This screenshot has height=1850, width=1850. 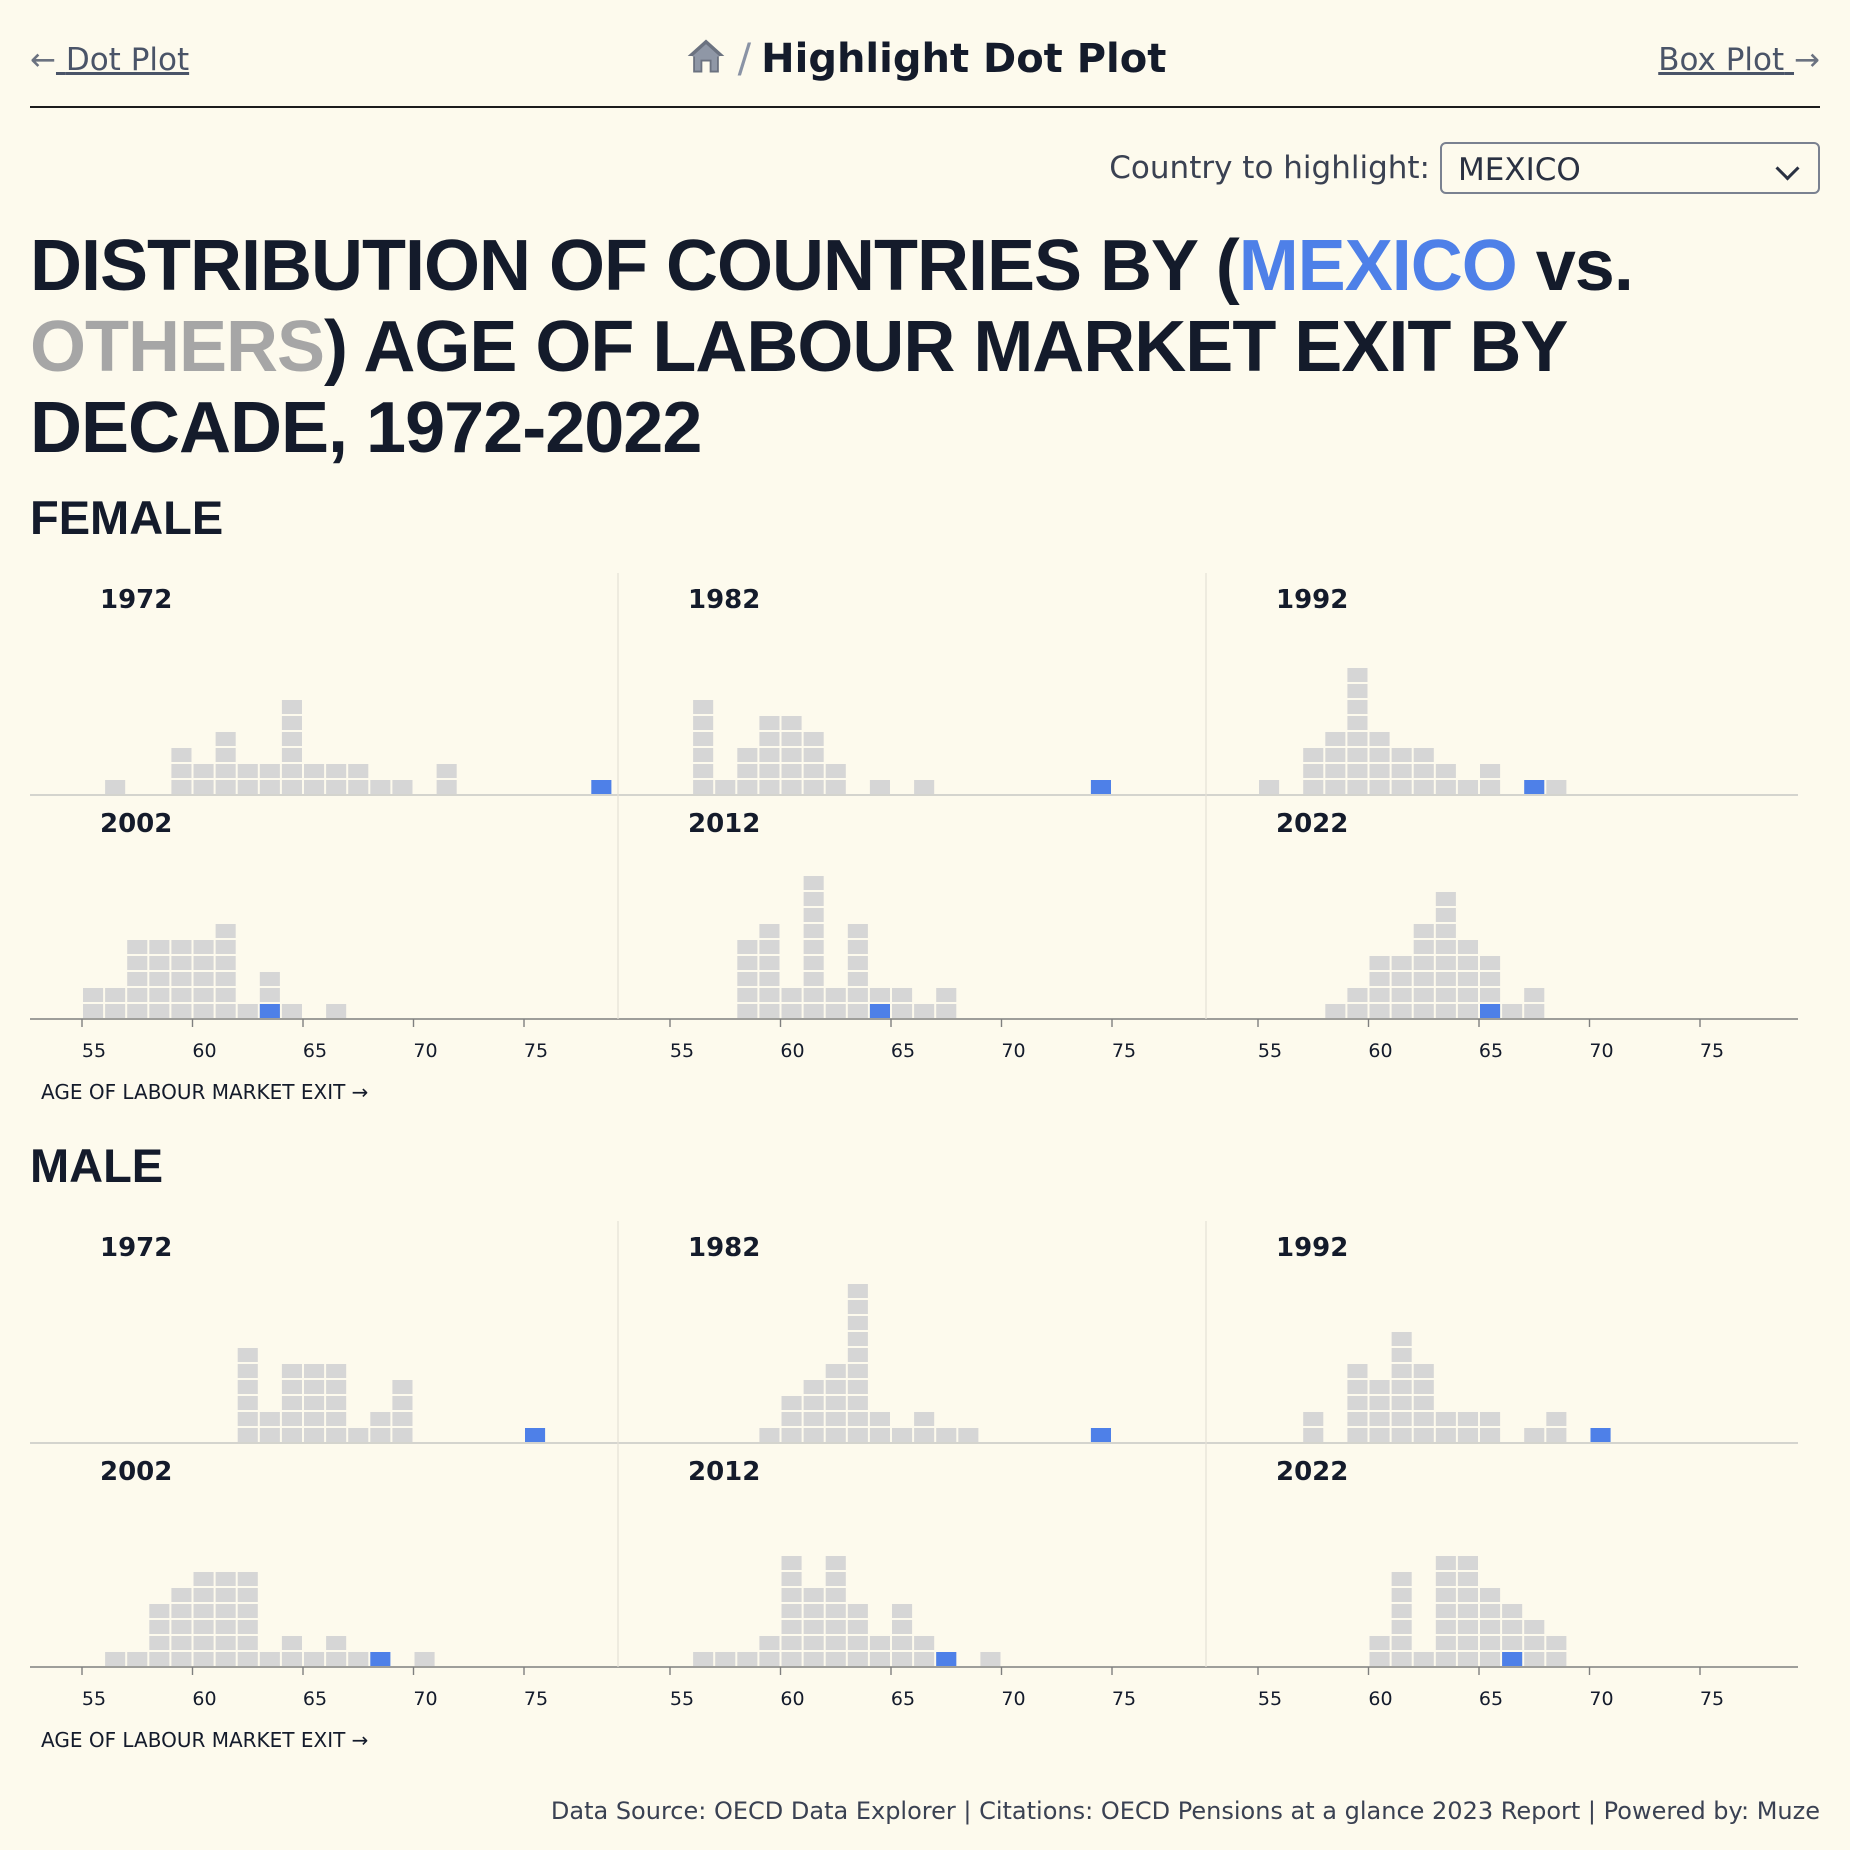 What do you see at coordinates (964, 59) in the screenshot?
I see `page-title: Highlight Dot Plot` at bounding box center [964, 59].